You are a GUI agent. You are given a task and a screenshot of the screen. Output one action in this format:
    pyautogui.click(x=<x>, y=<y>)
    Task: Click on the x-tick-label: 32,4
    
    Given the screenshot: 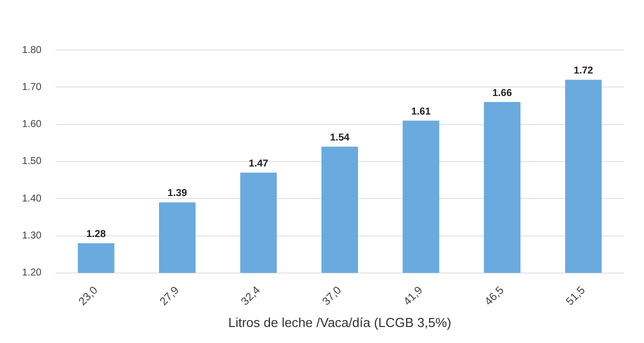 What is the action you would take?
    pyautogui.click(x=251, y=296)
    